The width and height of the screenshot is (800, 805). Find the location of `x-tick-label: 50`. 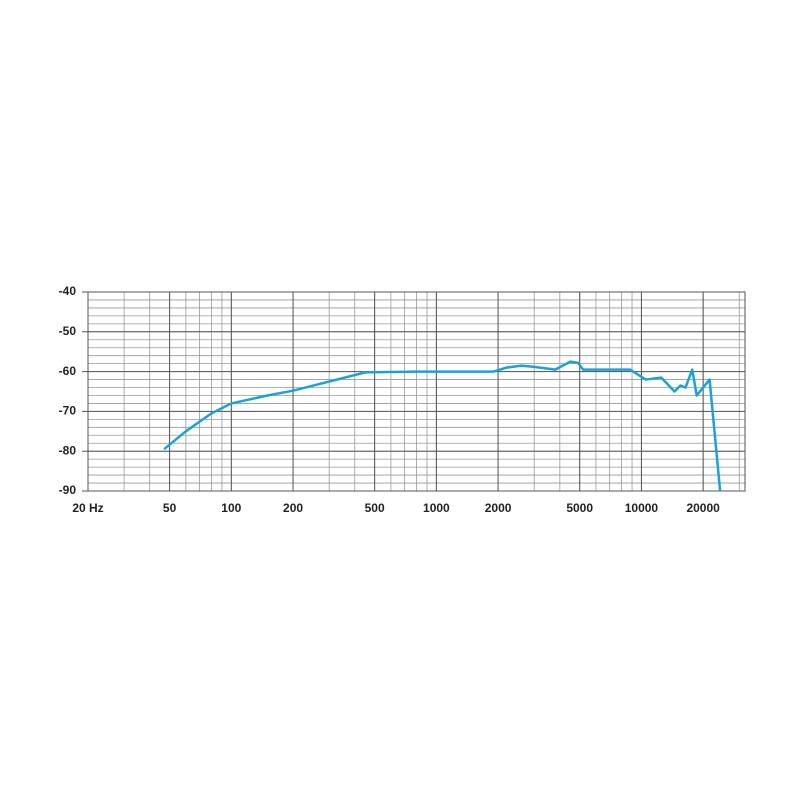

x-tick-label: 50 is located at coordinates (170, 508).